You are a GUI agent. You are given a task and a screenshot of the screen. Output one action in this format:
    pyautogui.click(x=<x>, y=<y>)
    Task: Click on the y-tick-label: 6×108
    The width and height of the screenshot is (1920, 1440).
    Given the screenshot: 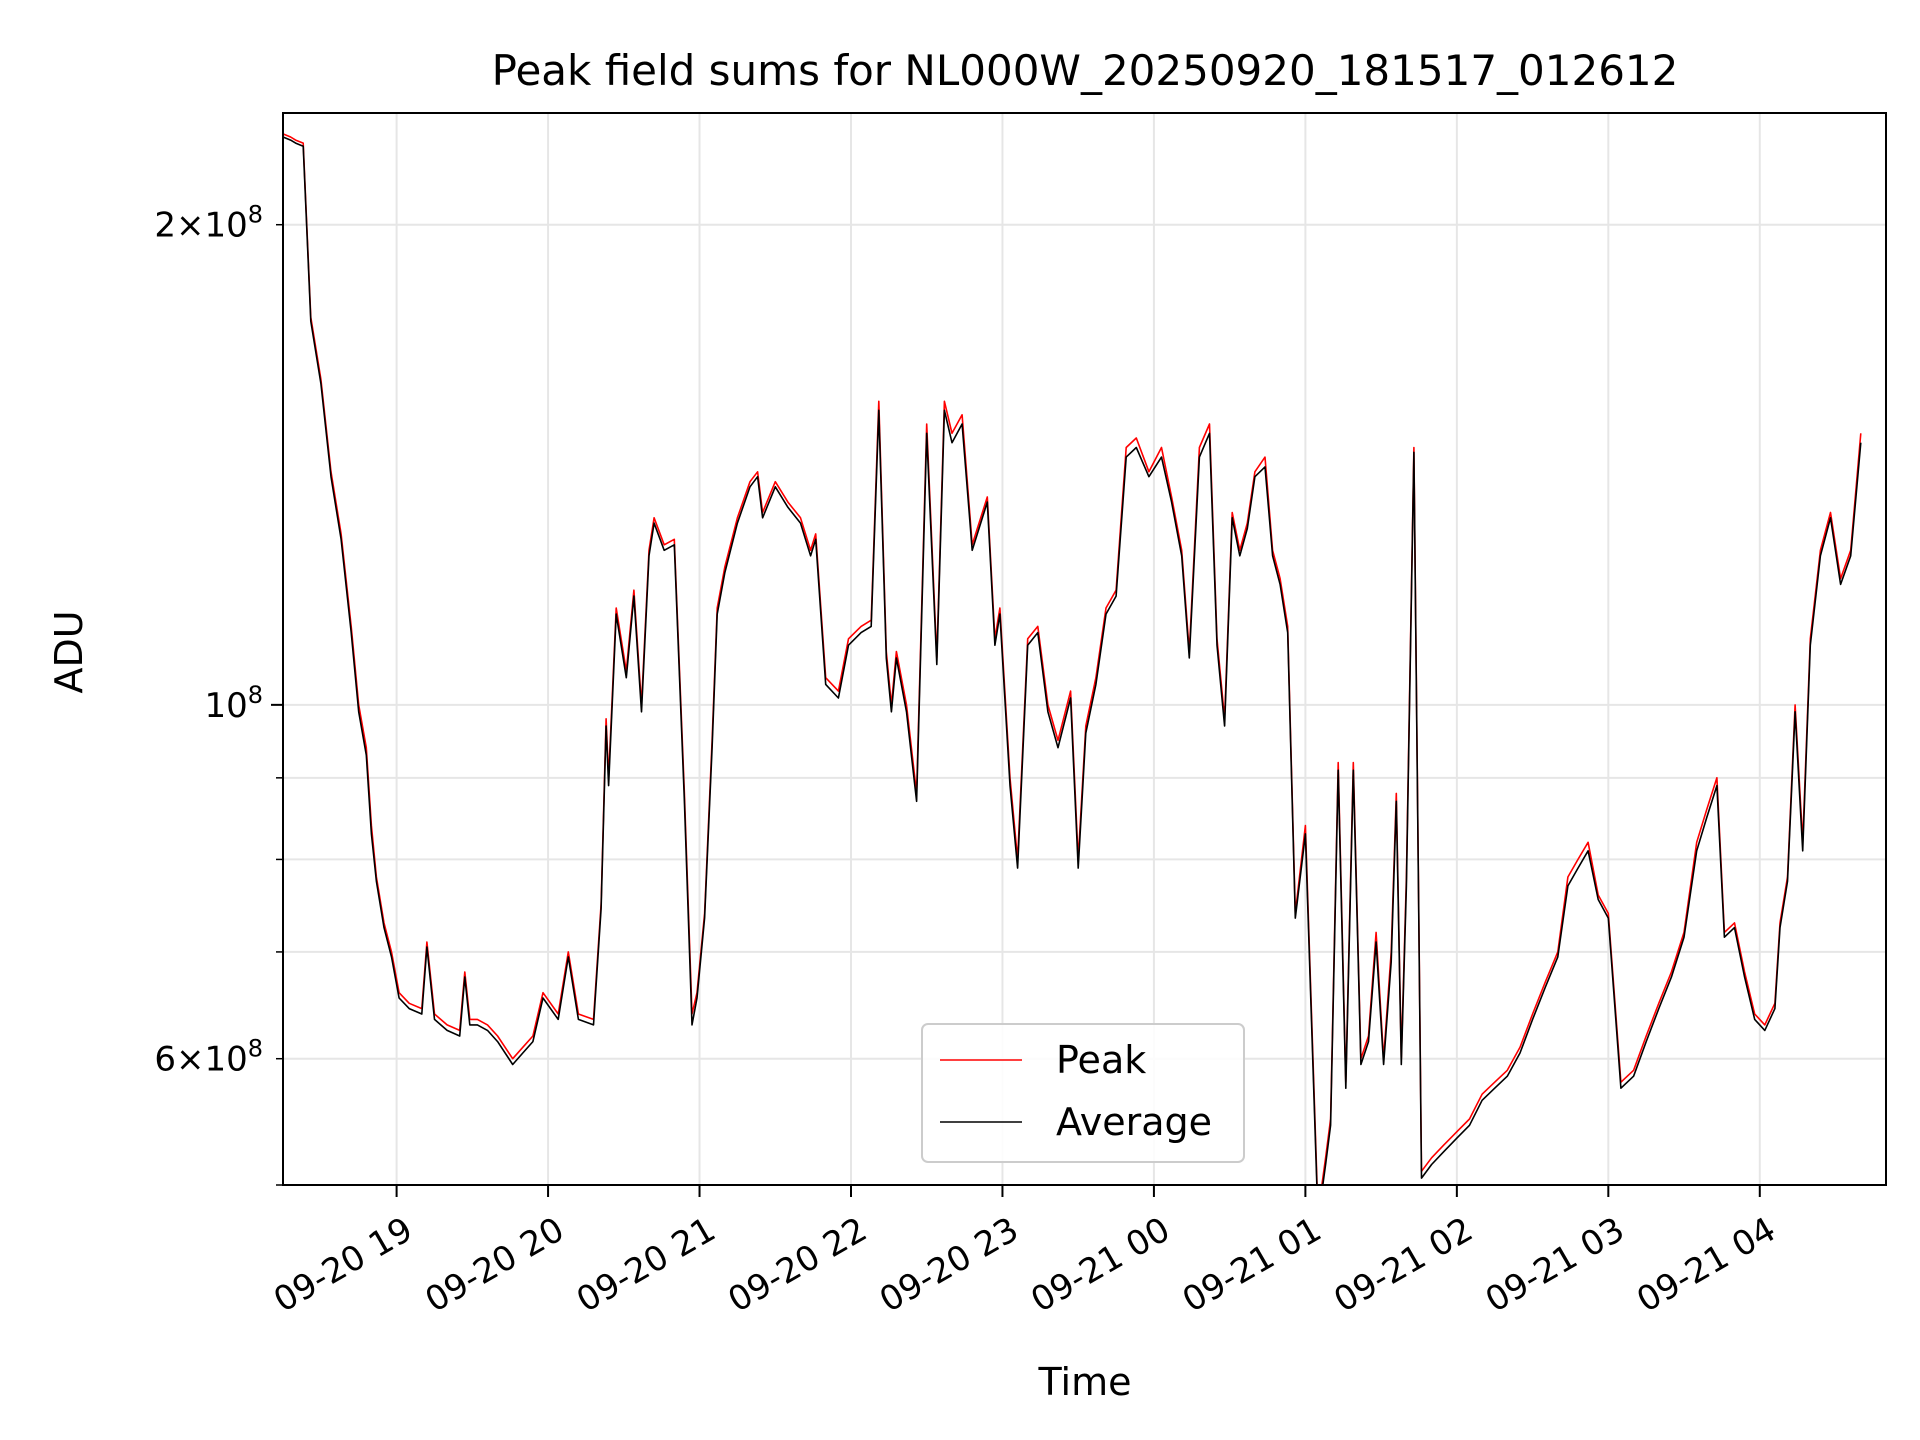 What is the action you would take?
    pyautogui.click(x=208, y=1057)
    